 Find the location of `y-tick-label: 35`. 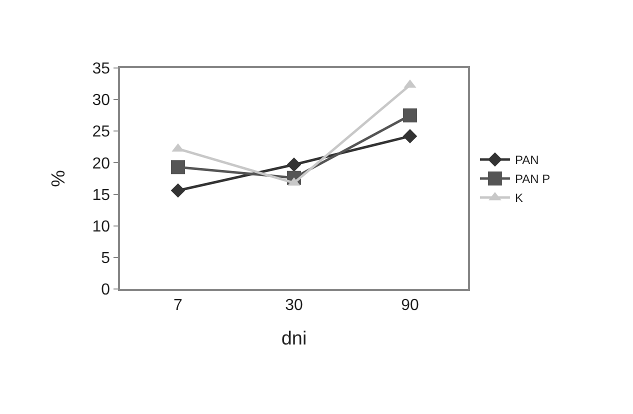

y-tick-label: 35 is located at coordinates (101, 69).